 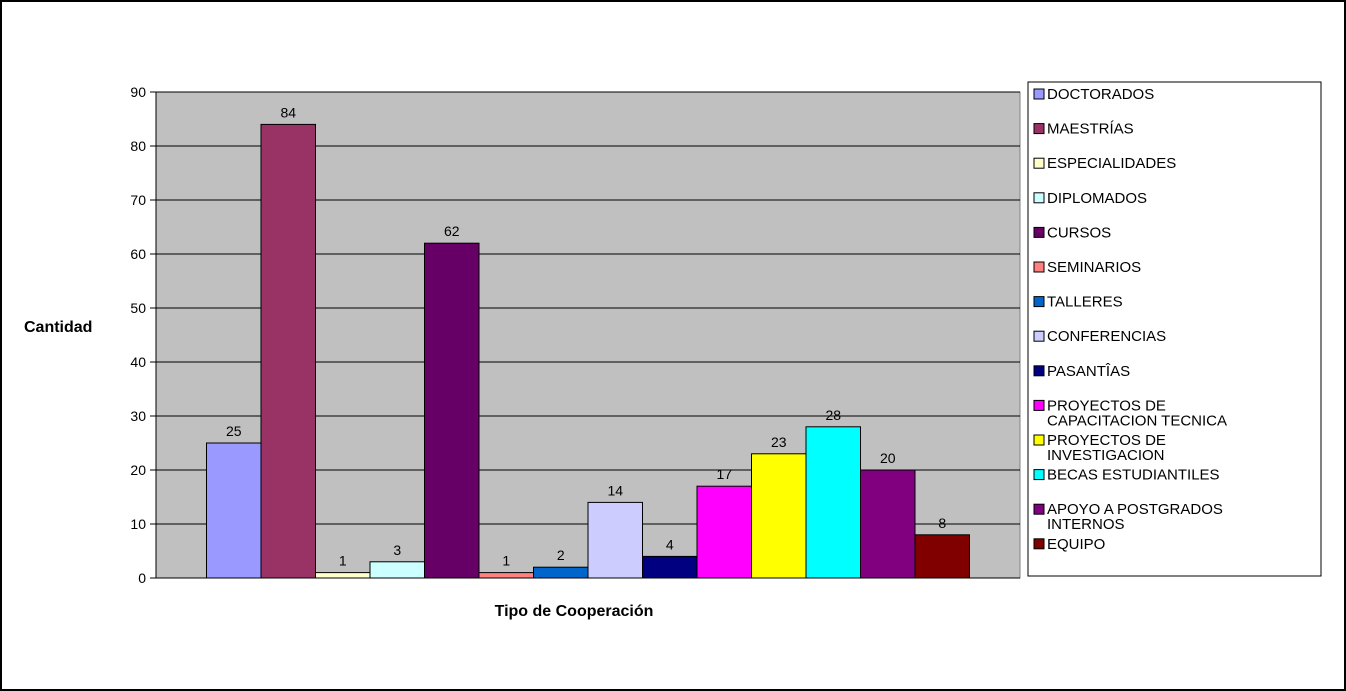 What do you see at coordinates (615, 540) in the screenshot?
I see `bar-conferencias` at bounding box center [615, 540].